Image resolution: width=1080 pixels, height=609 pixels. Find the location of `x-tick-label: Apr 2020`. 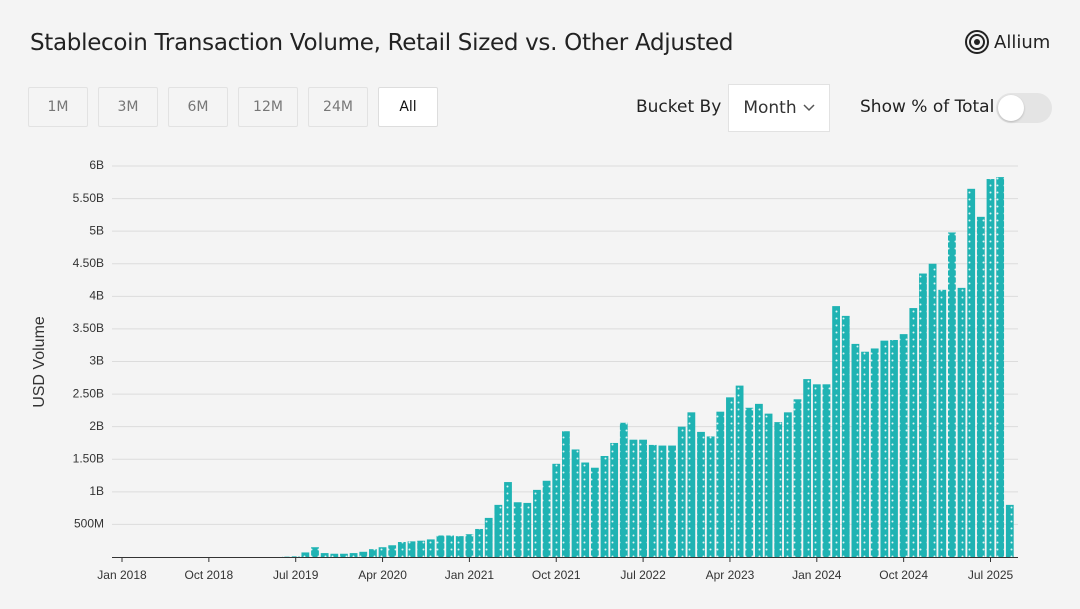

x-tick-label: Apr 2020 is located at coordinates (382, 575).